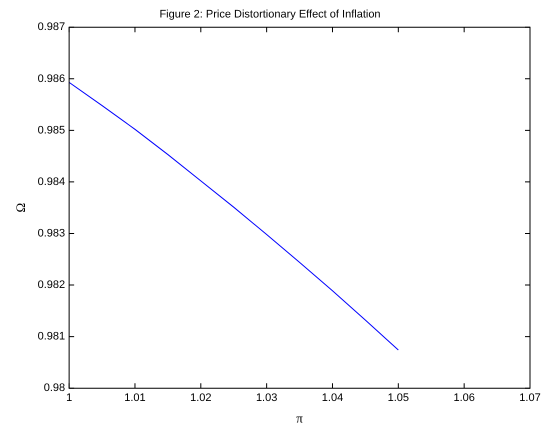  Describe the element at coordinates (464, 398) in the screenshot. I see `x-tick-label: 1.06` at that location.